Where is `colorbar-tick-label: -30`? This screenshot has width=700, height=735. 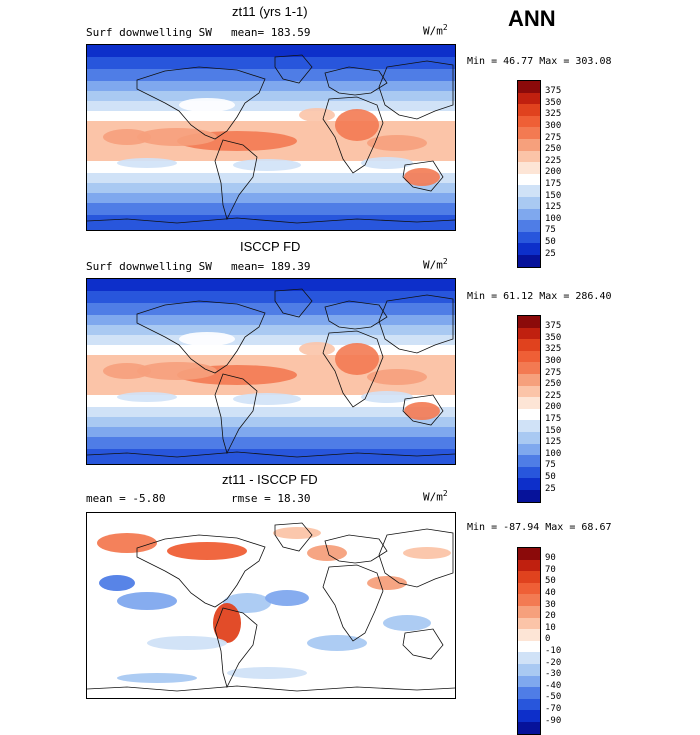 colorbar-tick-label: -30 is located at coordinates (553, 674).